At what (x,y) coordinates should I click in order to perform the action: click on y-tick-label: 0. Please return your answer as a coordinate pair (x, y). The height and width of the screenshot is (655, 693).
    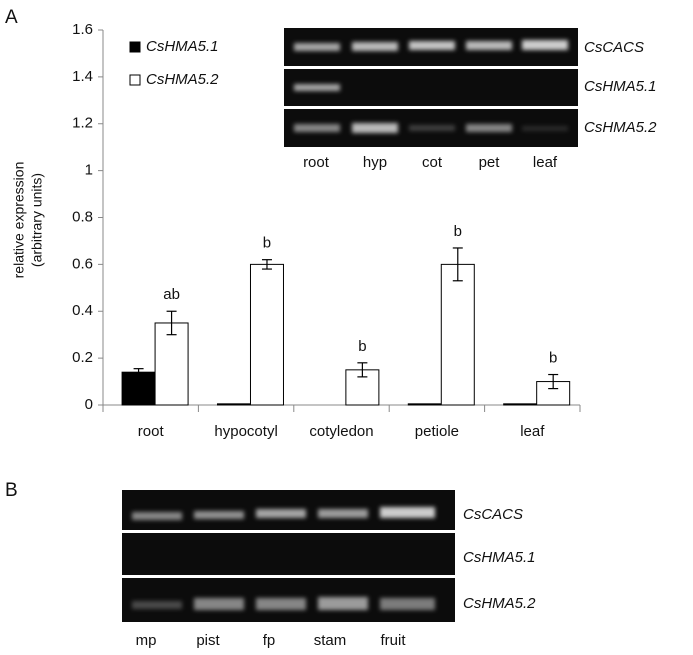
    Looking at the image, I should click on (89, 404).